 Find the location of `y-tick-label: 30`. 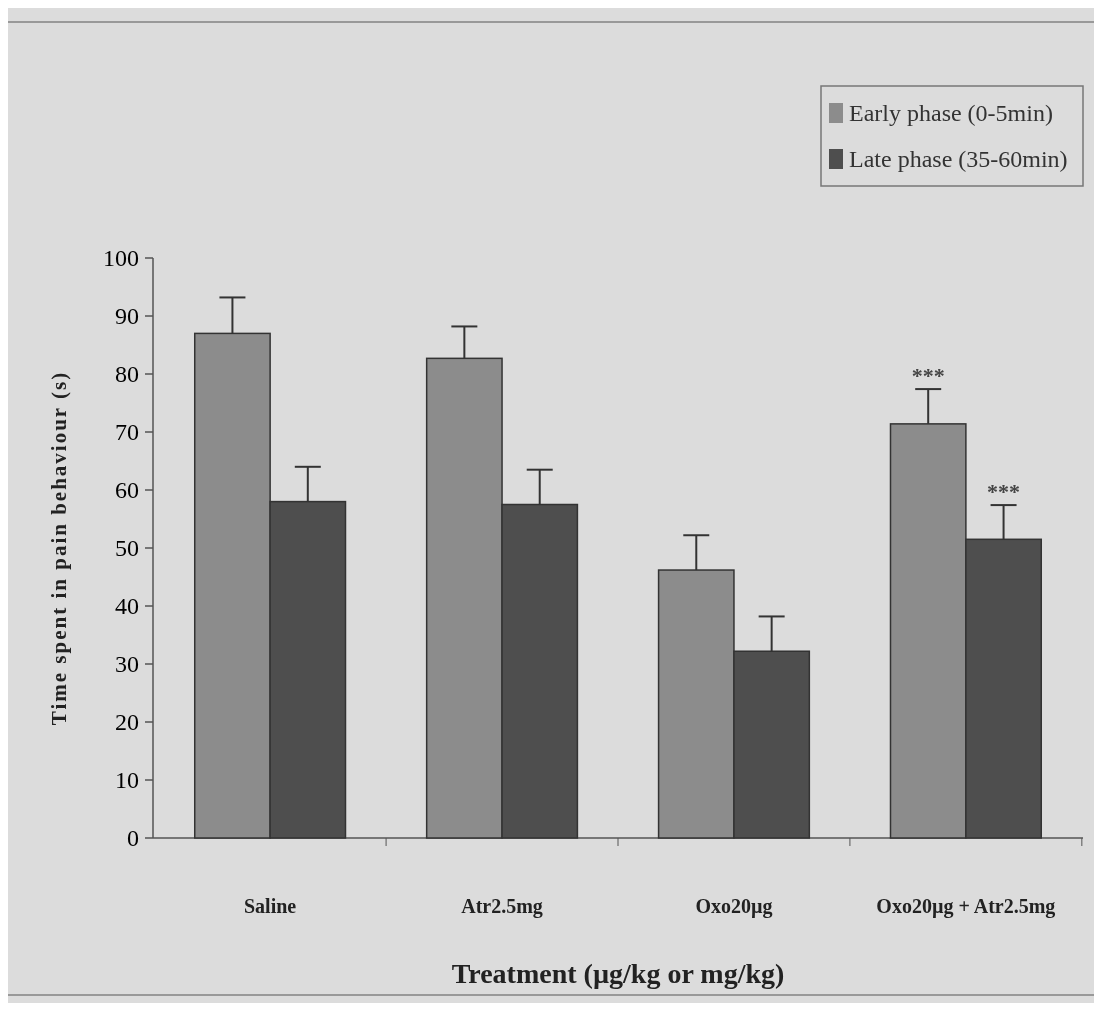

y-tick-label: 30 is located at coordinates (127, 664).